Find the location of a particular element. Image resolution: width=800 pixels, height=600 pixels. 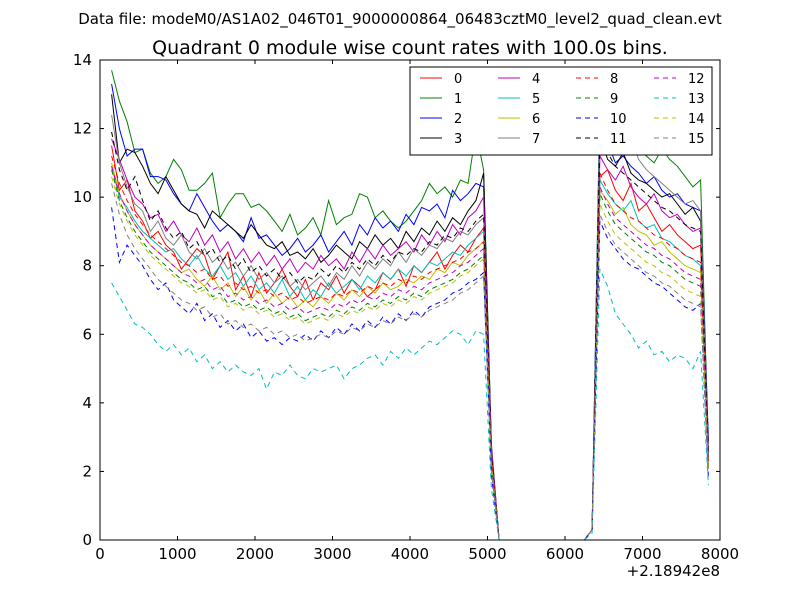

legend-label-9: 9 is located at coordinates (614, 99).